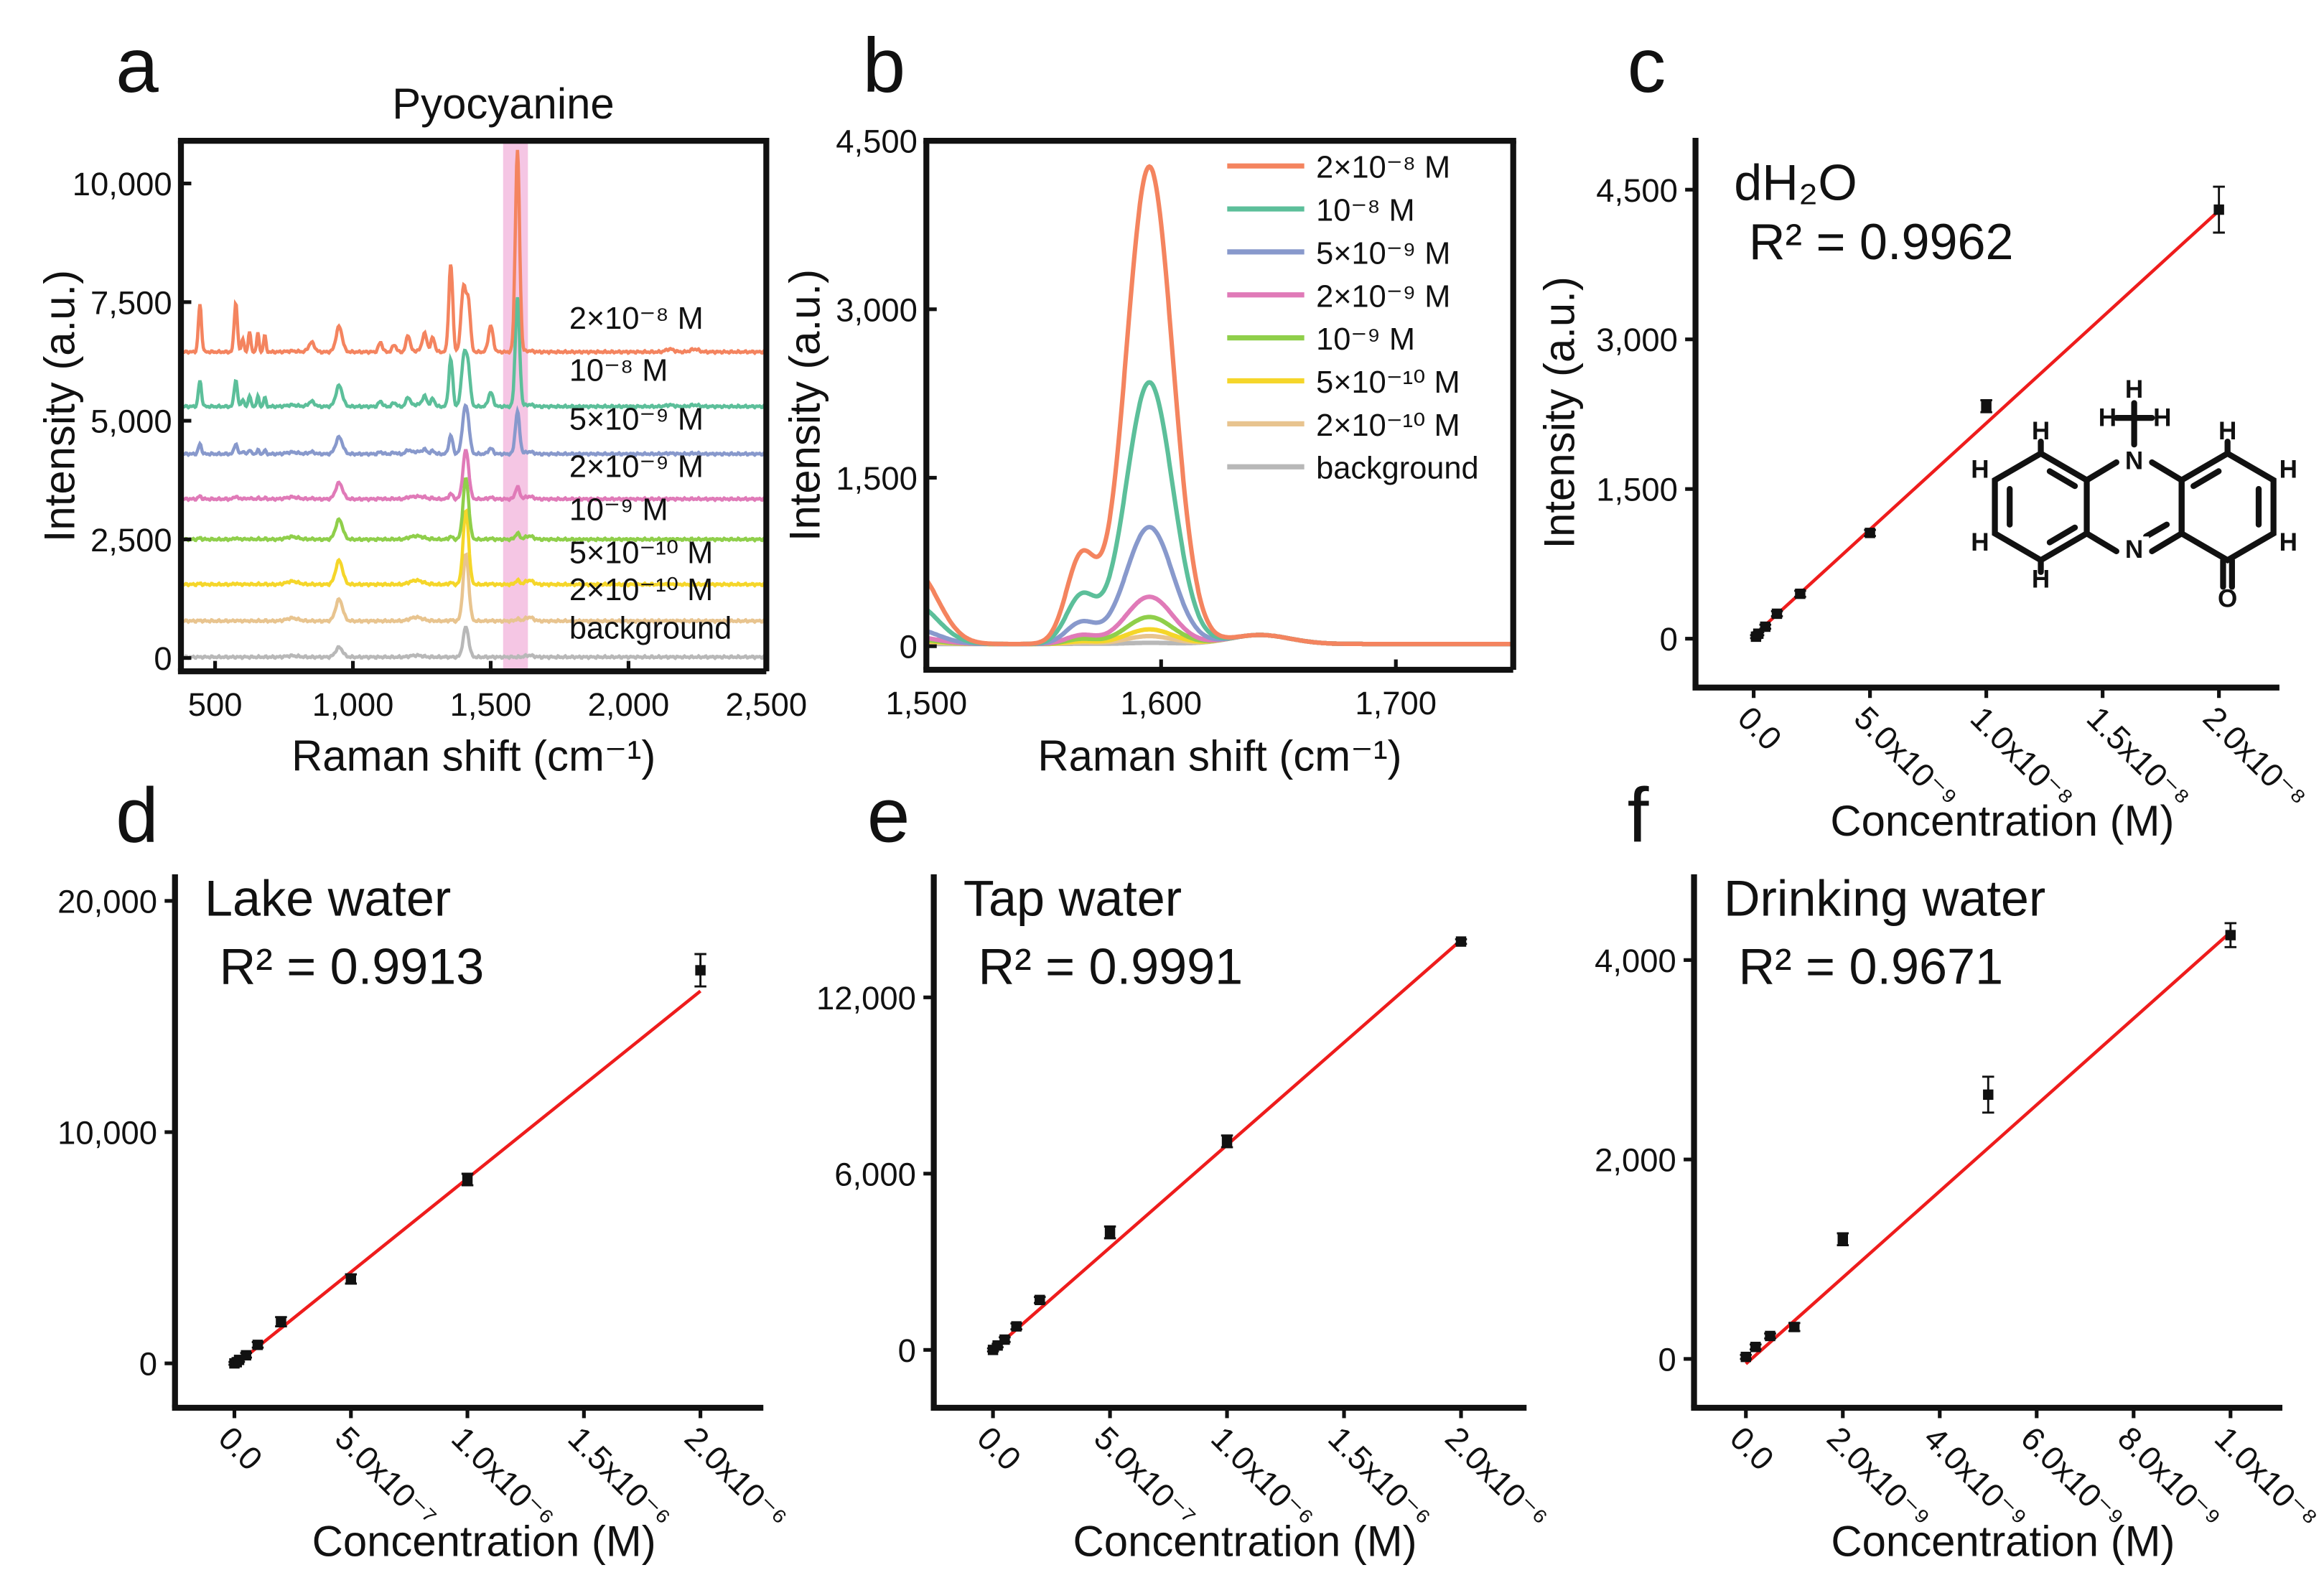  What do you see at coordinates (877, 309) in the screenshot?
I see `y-tick-label: 3,000` at bounding box center [877, 309].